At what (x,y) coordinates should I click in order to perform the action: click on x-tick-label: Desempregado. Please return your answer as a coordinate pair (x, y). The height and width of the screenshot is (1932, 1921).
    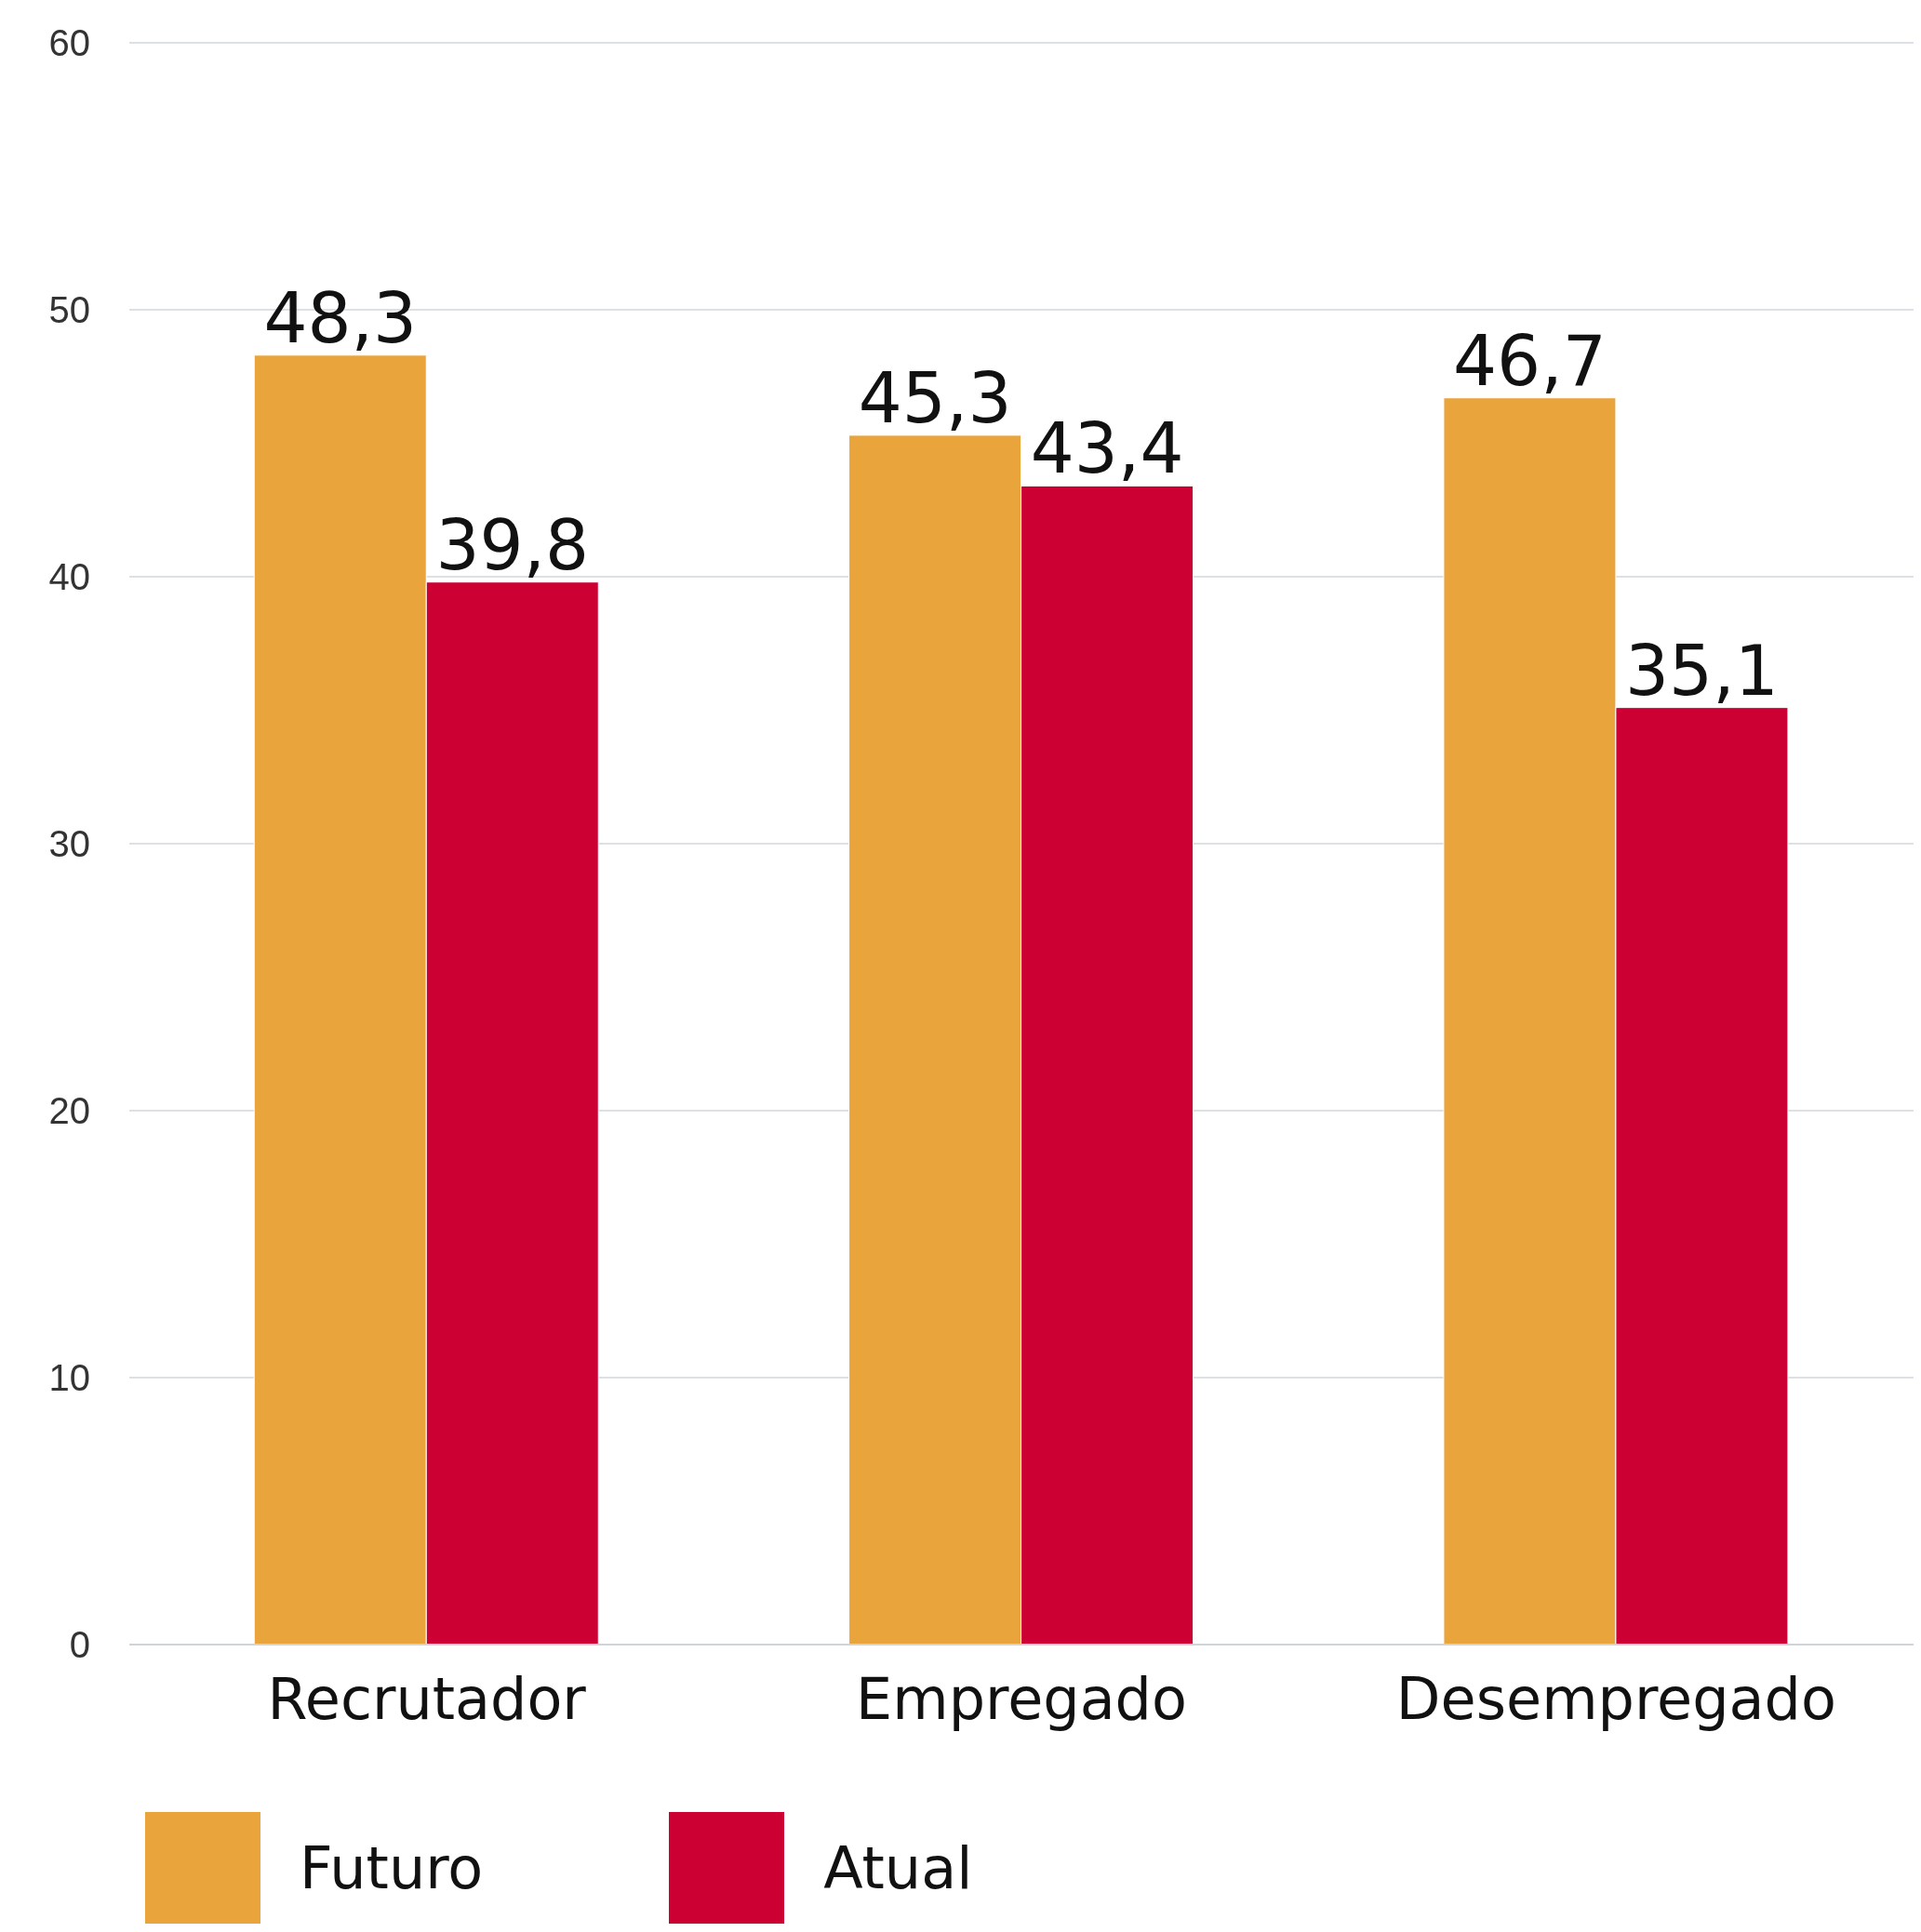
    Looking at the image, I should click on (1615, 1699).